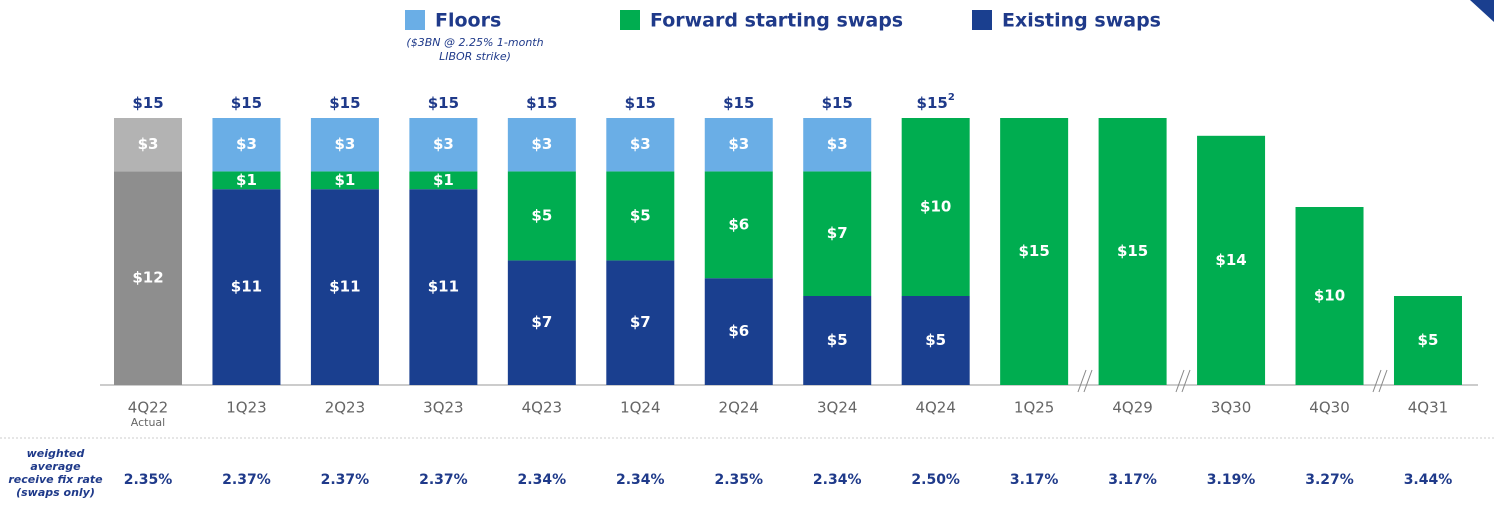 Image resolution: width=1494 pixels, height=512 pixels. What do you see at coordinates (1231, 480) in the screenshot?
I see `rate-value: 3.19%` at bounding box center [1231, 480].